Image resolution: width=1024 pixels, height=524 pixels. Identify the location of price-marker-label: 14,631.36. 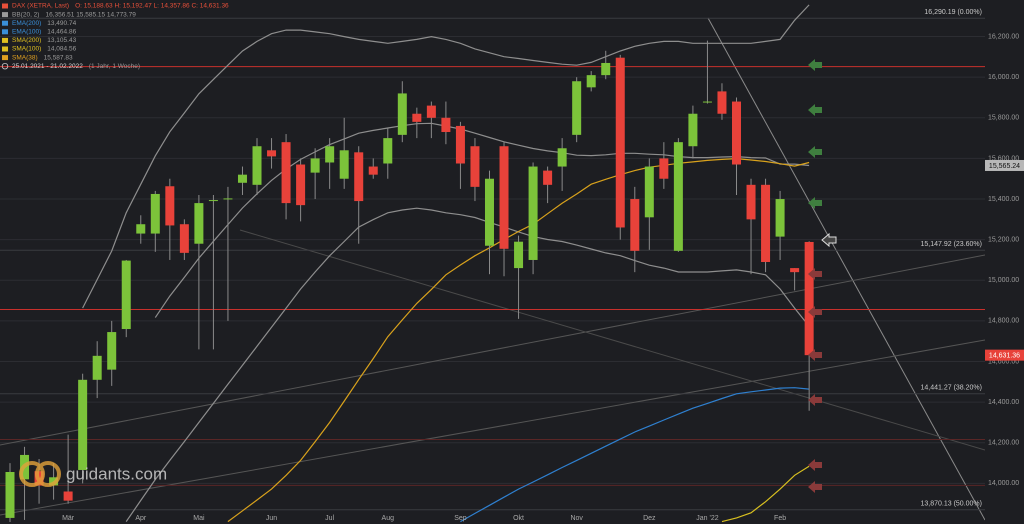
(1004, 355).